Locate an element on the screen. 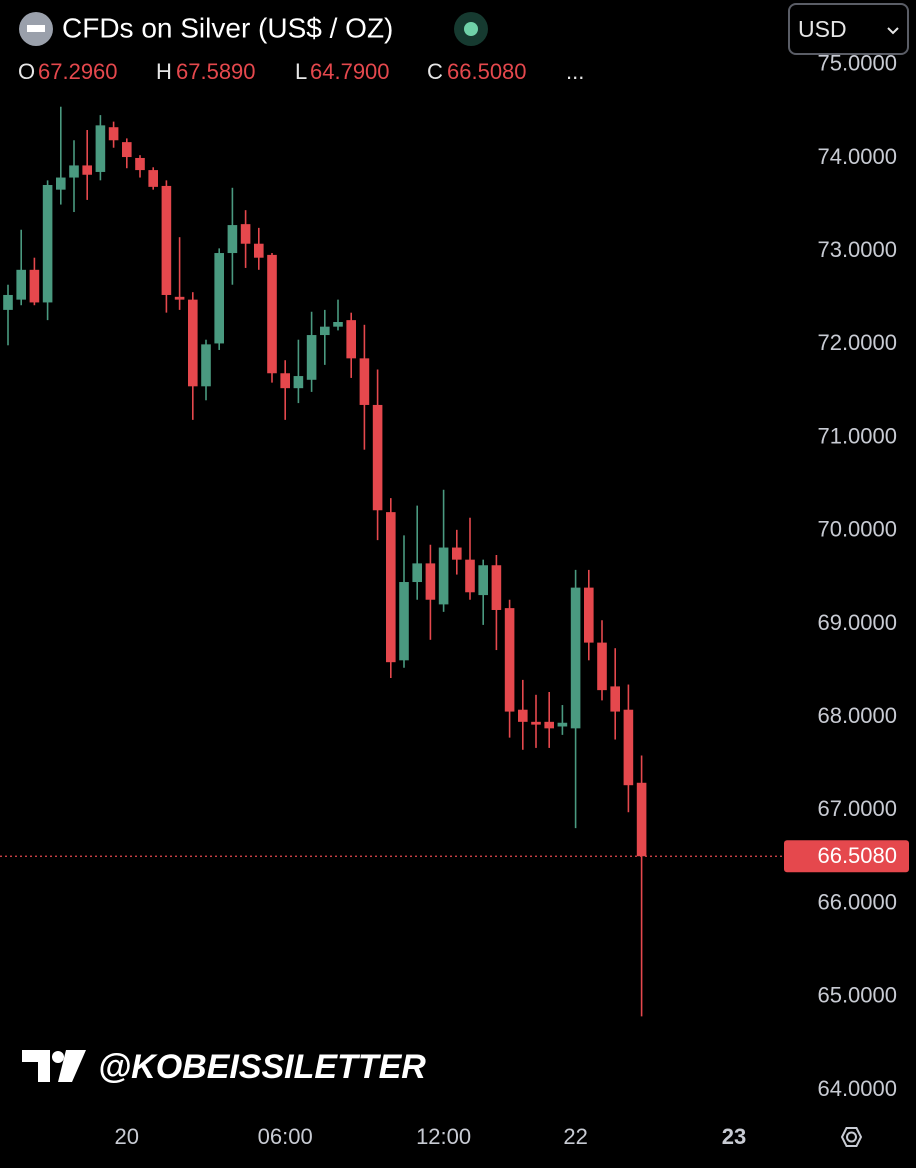 This screenshot has width=916, height=1168. y-tick-label: 64.0000 is located at coordinates (857, 1088).